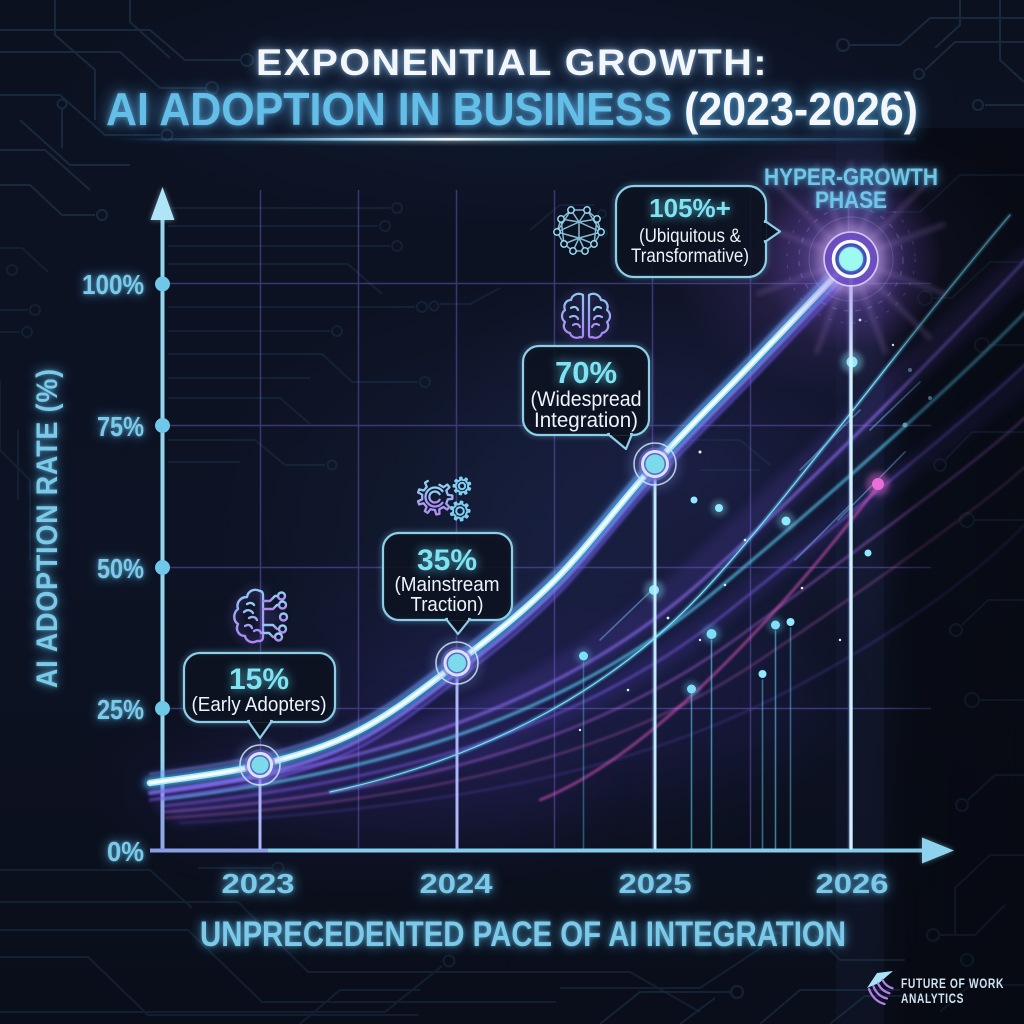  Describe the element at coordinates (125, 851) in the screenshot. I see `svg-text: 0%` at that location.